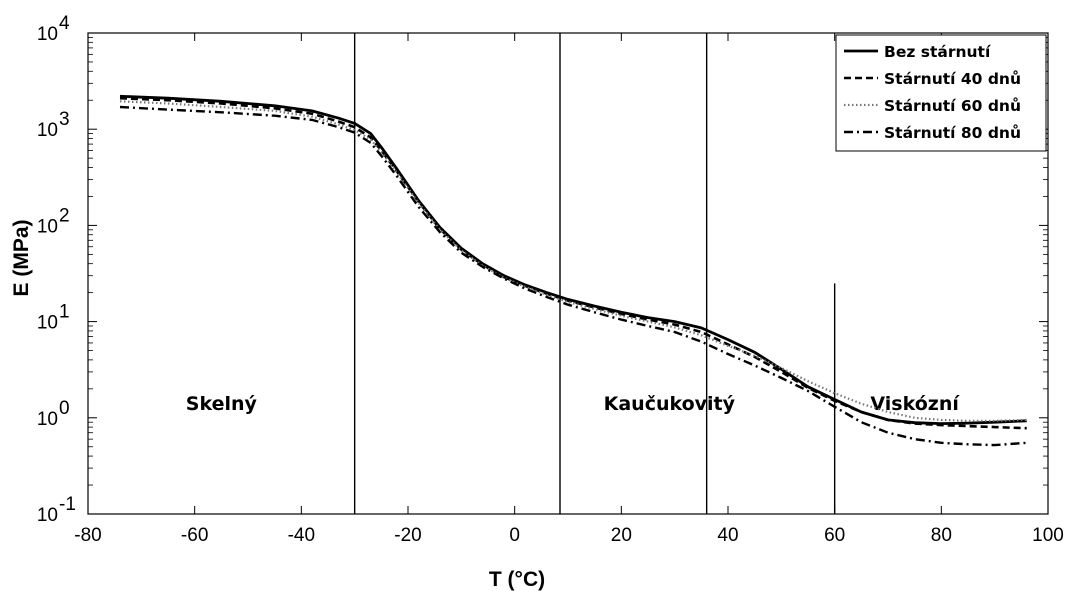 The image size is (1076, 591). Describe the element at coordinates (670, 404) in the screenshot. I see `region-label: Kaučukovitý` at that location.